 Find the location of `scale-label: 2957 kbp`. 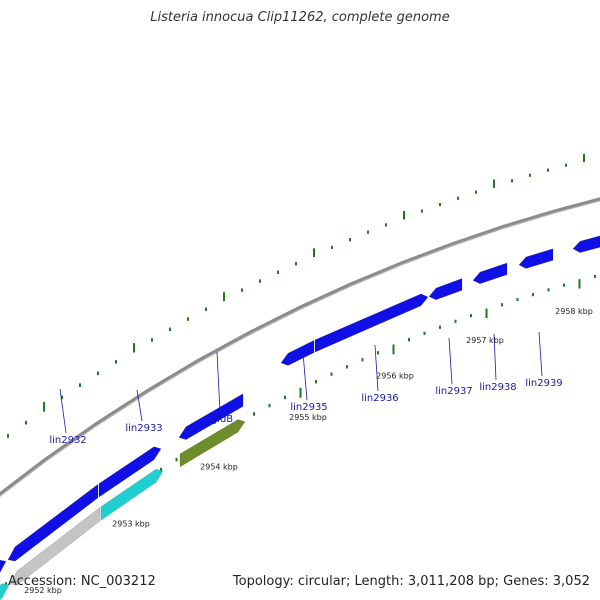

scale-label: 2957 kbp is located at coordinates (485, 340).